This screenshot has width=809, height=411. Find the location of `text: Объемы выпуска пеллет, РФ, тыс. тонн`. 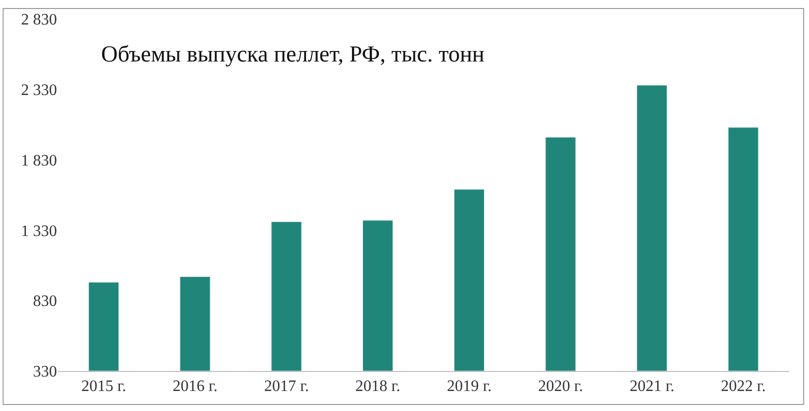

text: Объемы выпуска пеллет, РФ, тыс. тонн is located at coordinates (292, 53).